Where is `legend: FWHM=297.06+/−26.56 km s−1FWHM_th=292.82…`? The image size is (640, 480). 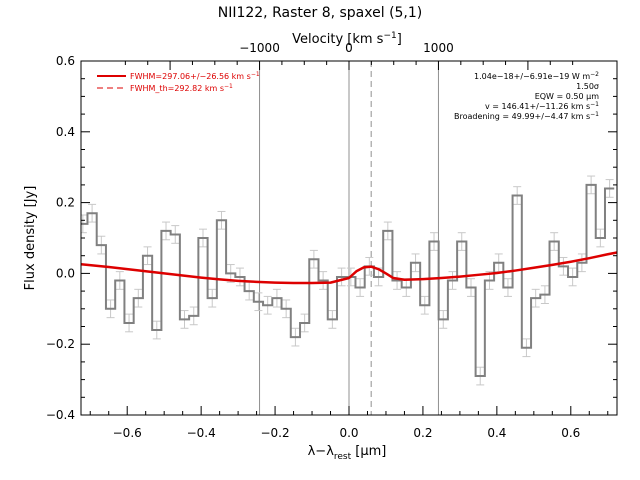
legend: FWHM=297.06+/−26.56 km s−1FWHM_th=292.82… is located at coordinates (178, 82).